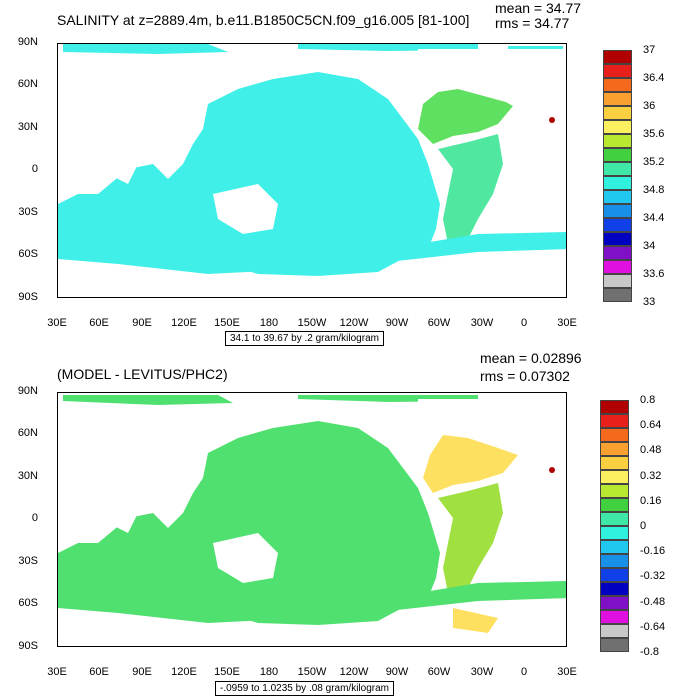  I want to click on lat-label: 30S, so click(28, 561).